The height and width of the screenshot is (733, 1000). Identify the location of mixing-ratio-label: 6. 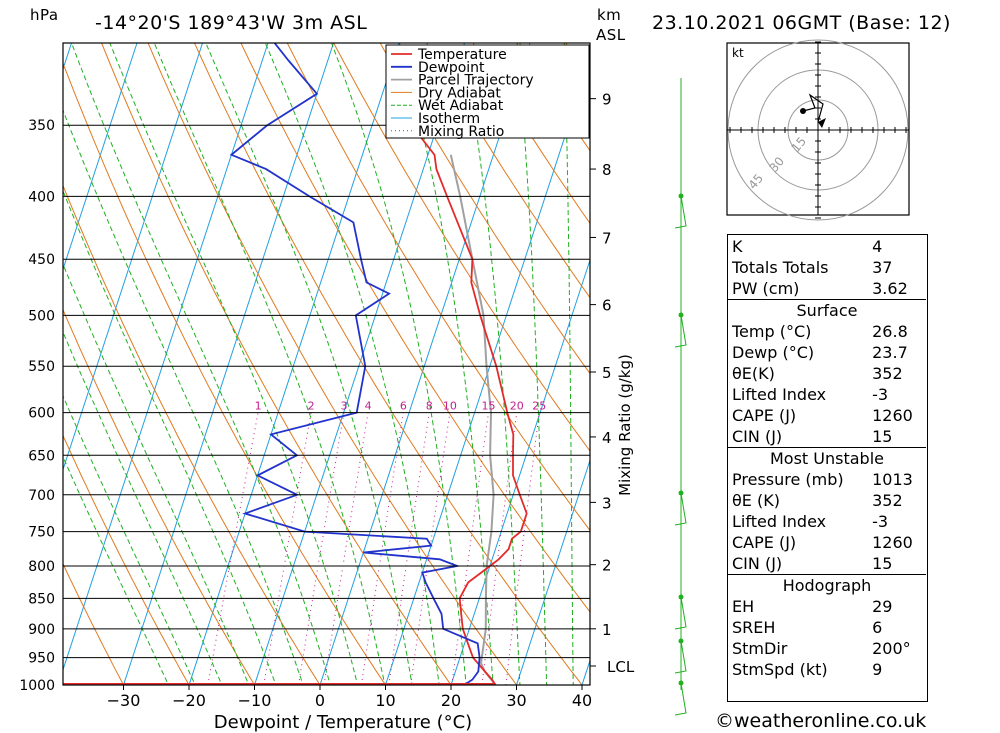
(403, 406).